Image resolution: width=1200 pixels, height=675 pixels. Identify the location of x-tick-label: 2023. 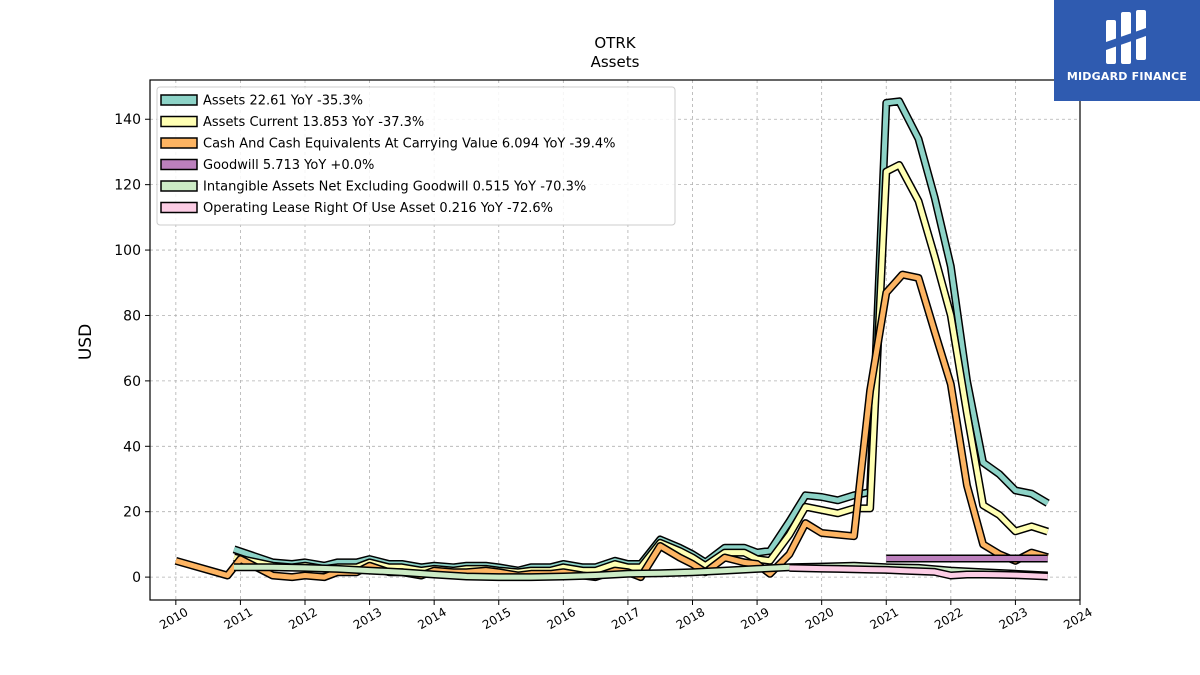
(1013, 618).